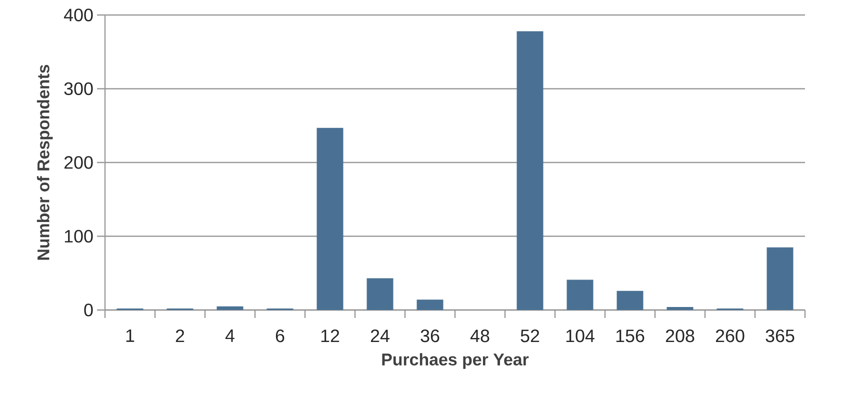 The width and height of the screenshot is (845, 406). Describe the element at coordinates (229, 336) in the screenshot. I see `x-tick-label: 4` at that location.